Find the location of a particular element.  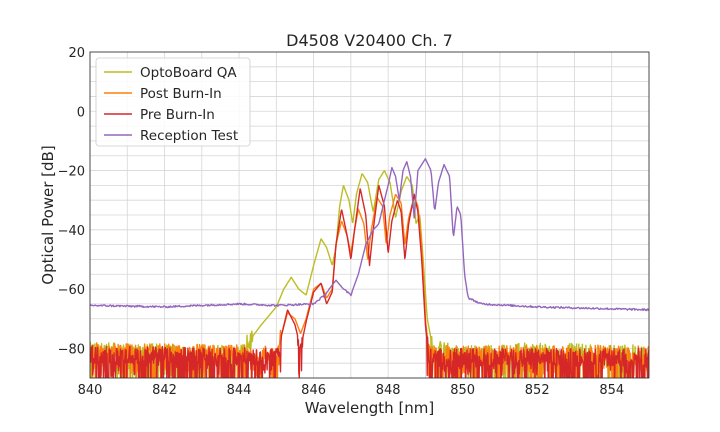

x-tick-label: 840 is located at coordinates (90, 390).